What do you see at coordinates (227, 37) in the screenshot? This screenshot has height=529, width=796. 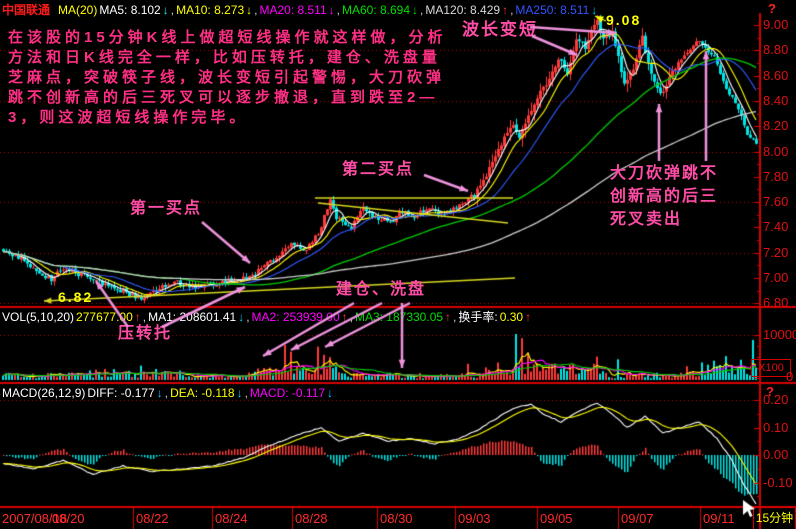 I see `analysis-note-line: 在该股的15分钟K线上做超短线操作就这样做，分析` at bounding box center [227, 37].